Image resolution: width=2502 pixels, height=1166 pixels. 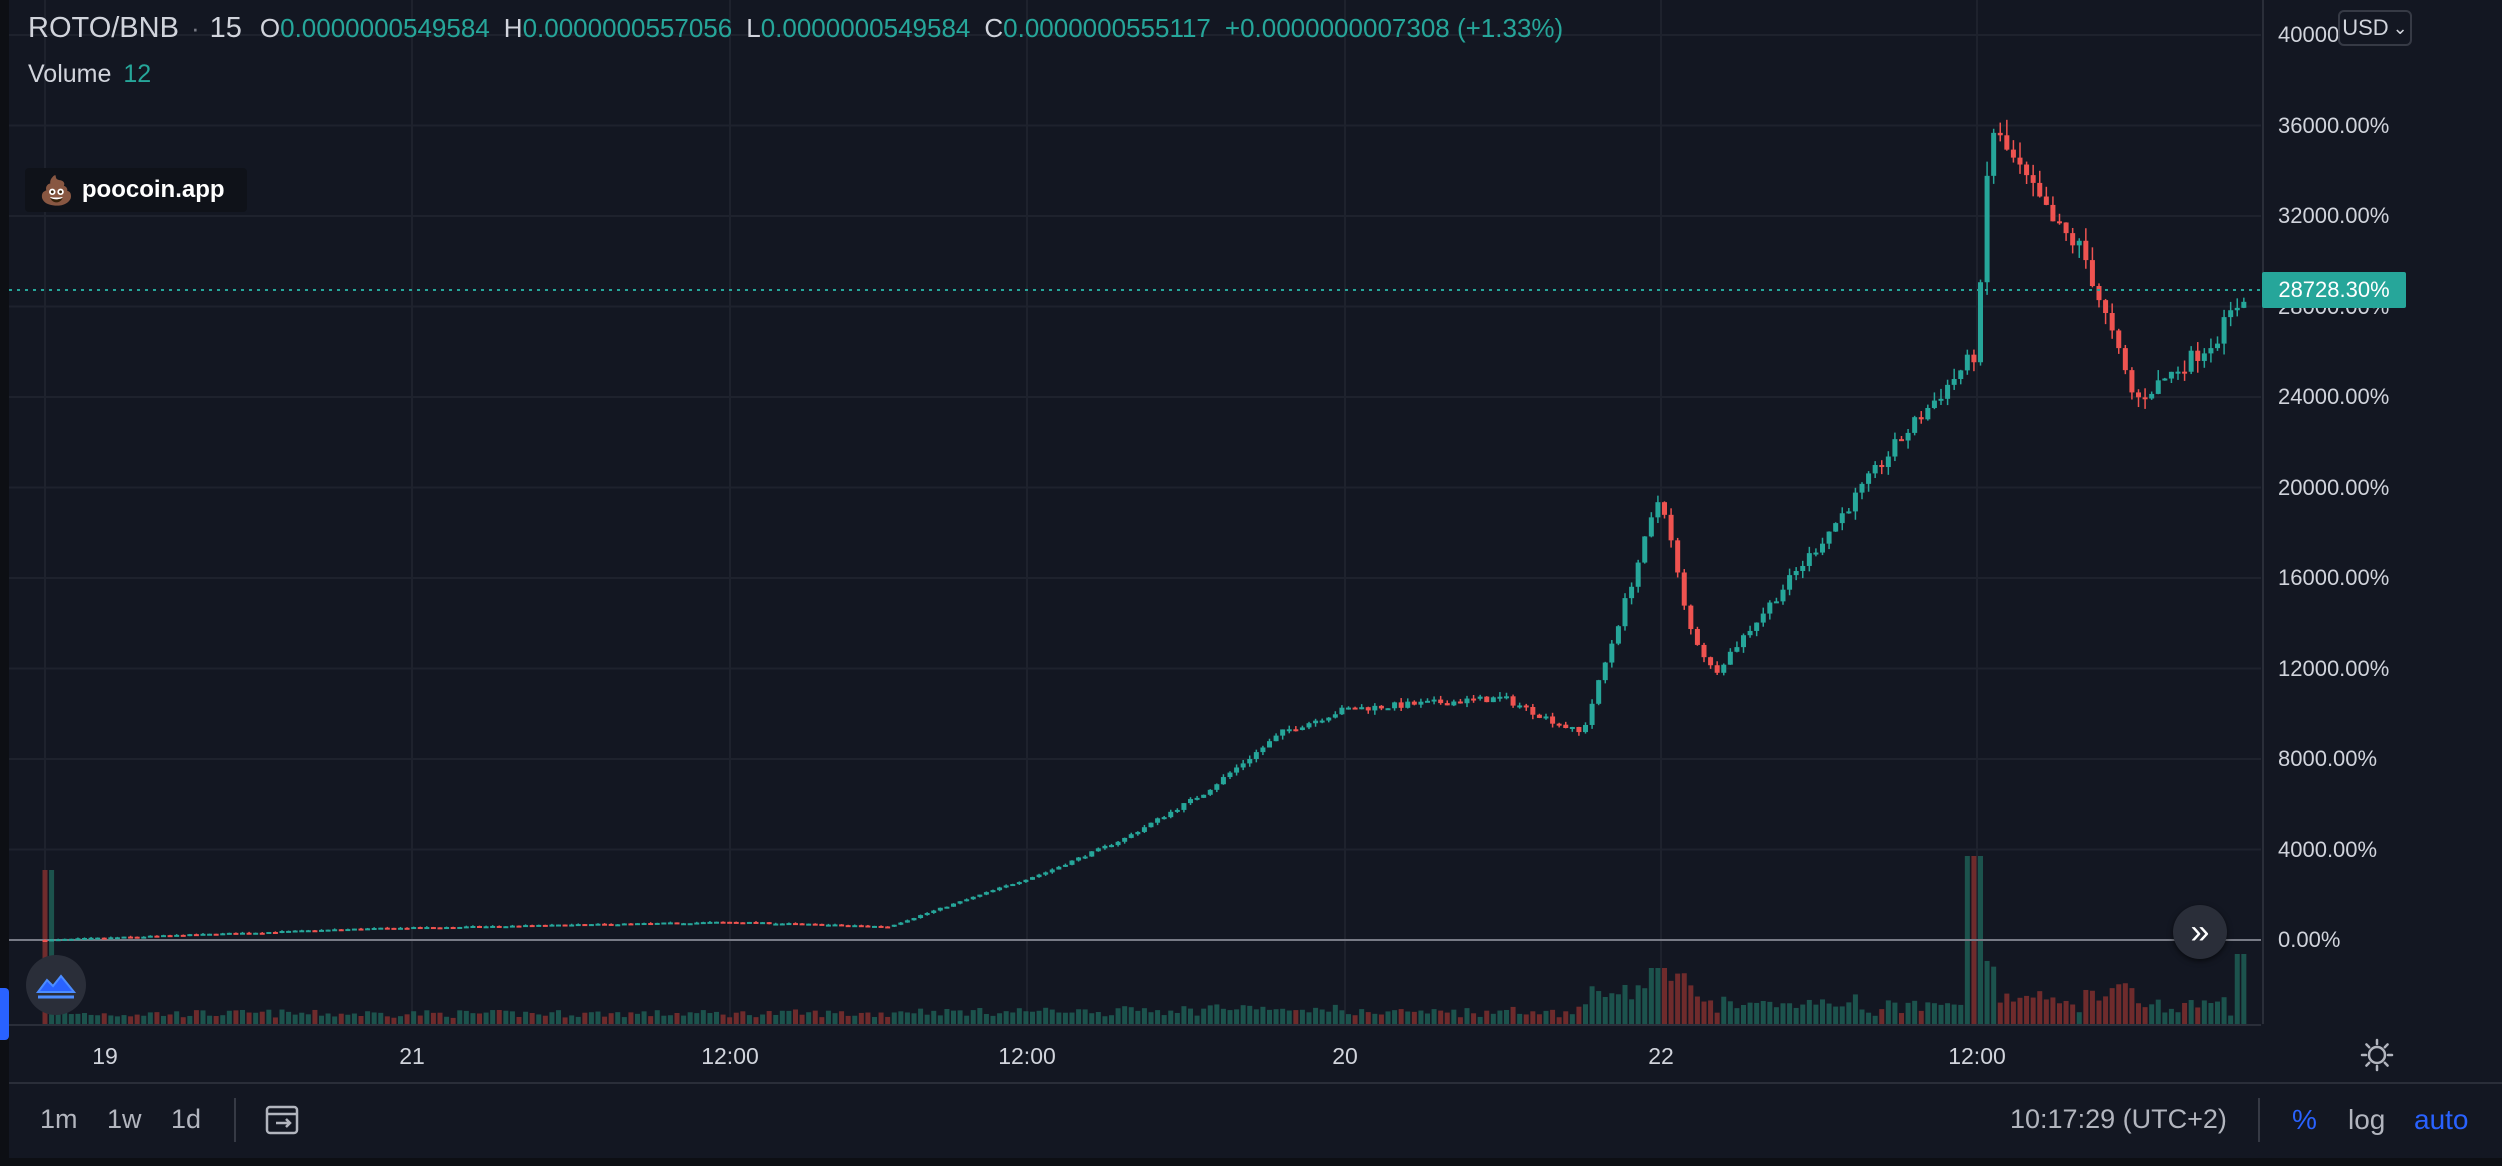 What do you see at coordinates (2367, 1119) in the screenshot?
I see `log-scale-toggle: log` at bounding box center [2367, 1119].